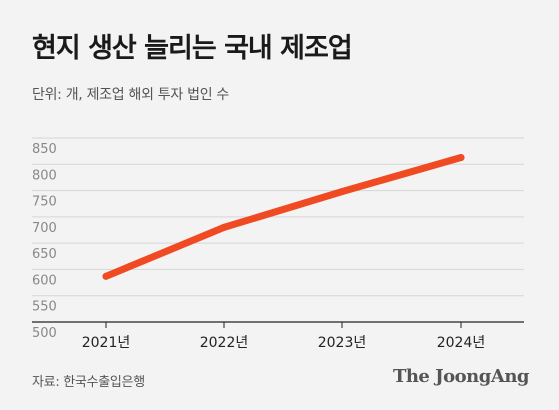 The height and width of the screenshot is (410, 559). I want to click on x-axis: 2021년 2022년 2023년 2024년, so click(278, 336).